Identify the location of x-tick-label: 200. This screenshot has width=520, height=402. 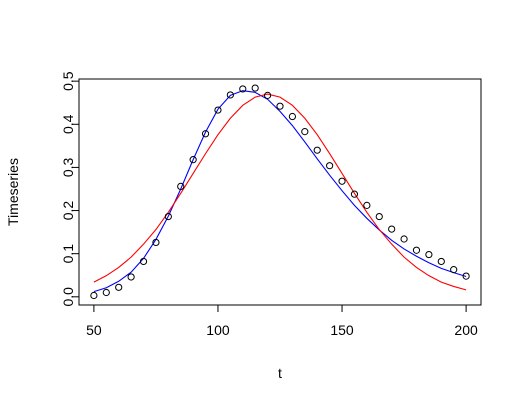
(466, 330).